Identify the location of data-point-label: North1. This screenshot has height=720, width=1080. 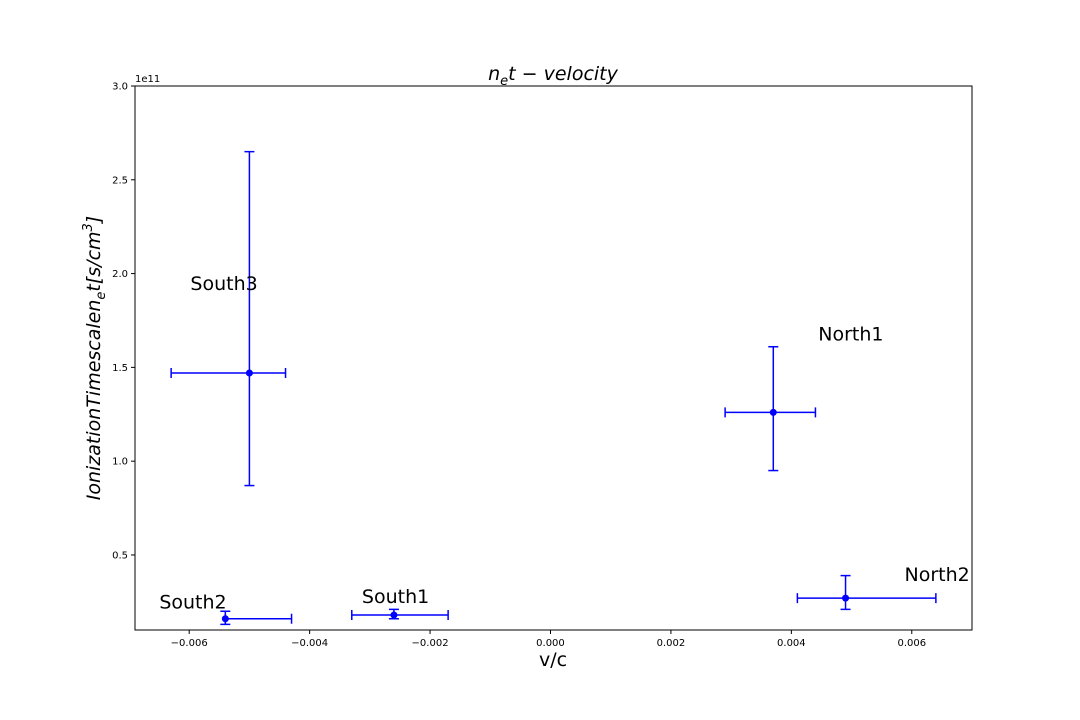
(850, 334).